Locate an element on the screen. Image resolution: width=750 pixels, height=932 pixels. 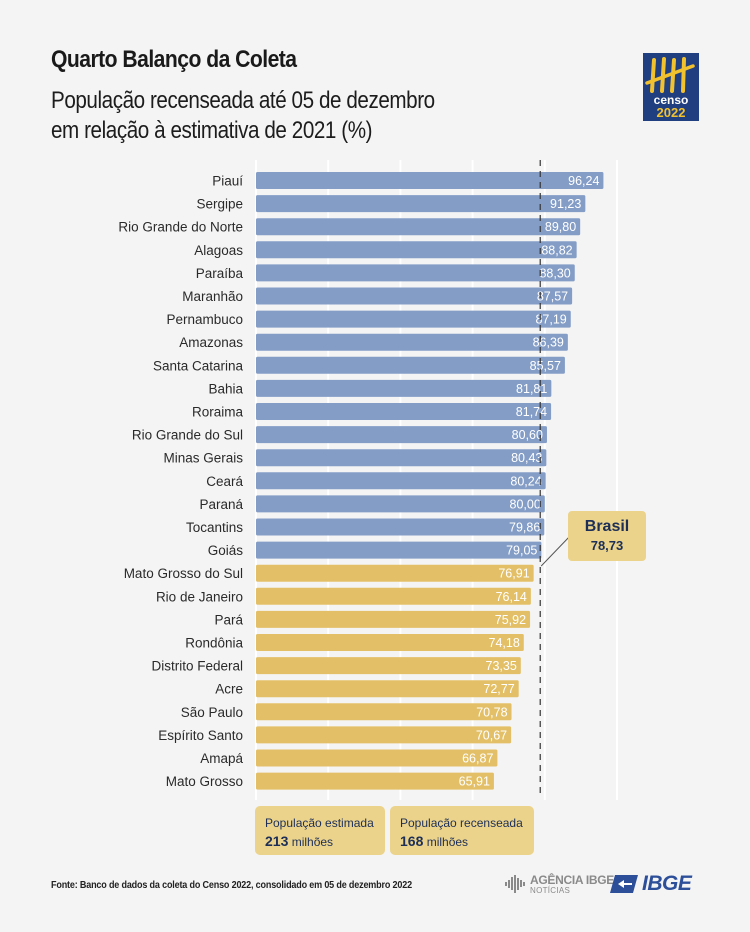
category-label: Pernambuco is located at coordinates (204, 319).